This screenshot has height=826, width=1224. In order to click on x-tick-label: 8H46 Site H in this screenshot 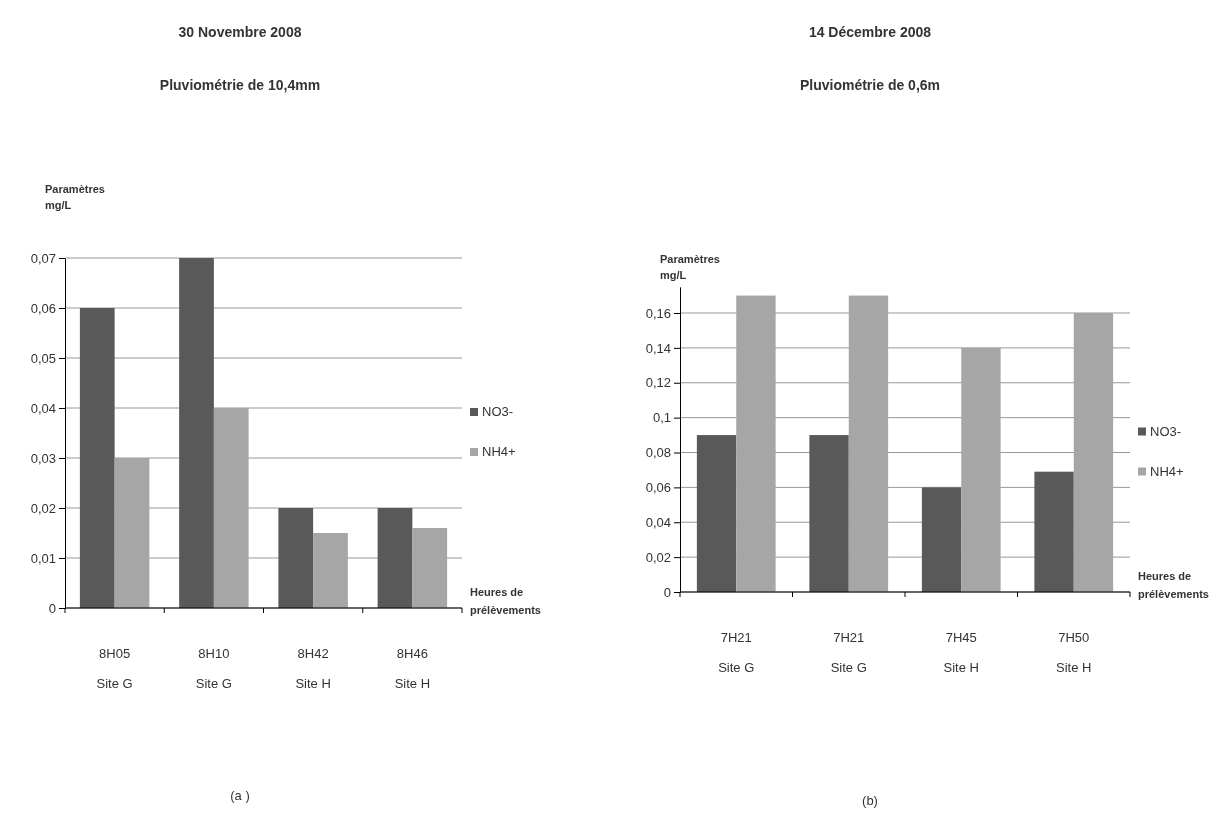, I will do `click(412, 668)`.